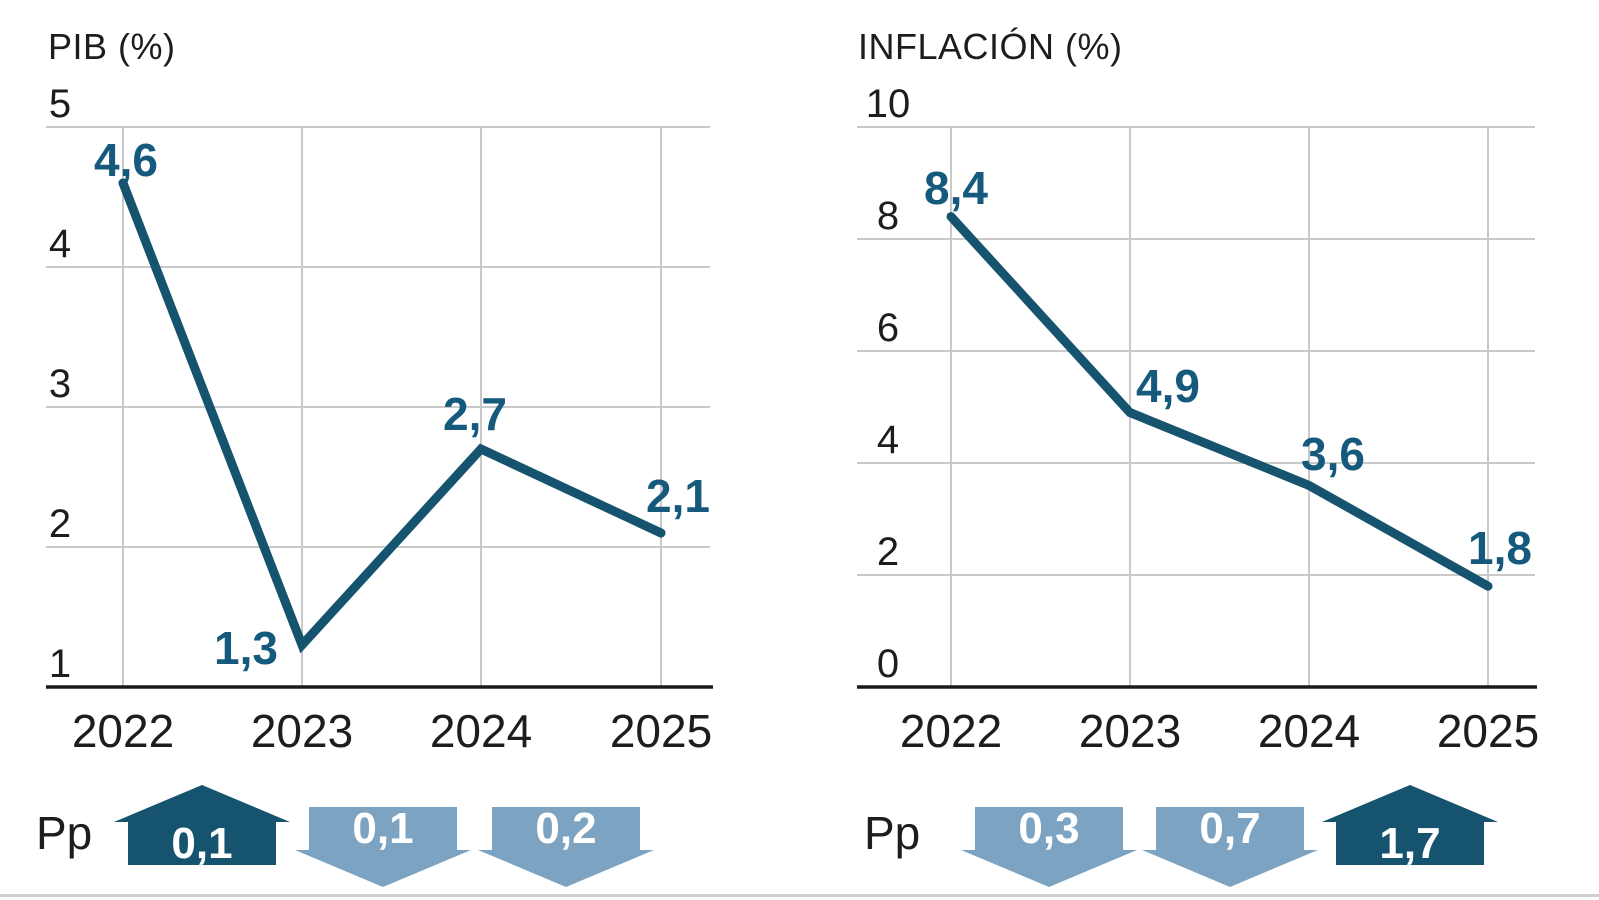 The image size is (1599, 900). What do you see at coordinates (1219, 401) in the screenshot?
I see `data-line` at bounding box center [1219, 401].